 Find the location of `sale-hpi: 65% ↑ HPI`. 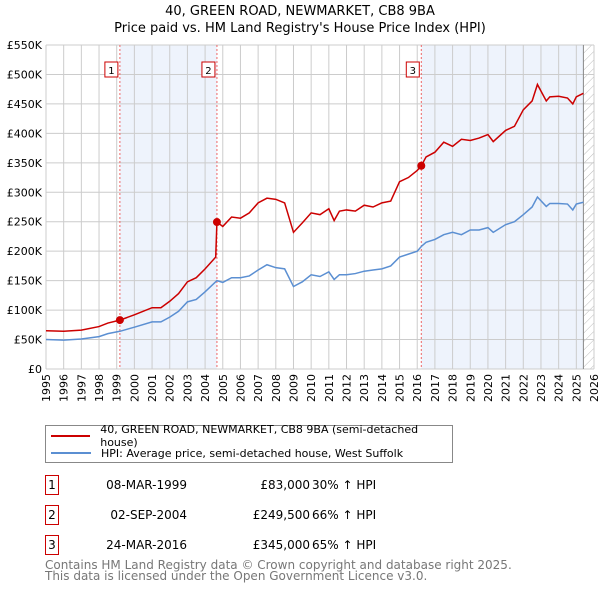

sale-hpi: 65% ↑ HPI is located at coordinates (344, 545).